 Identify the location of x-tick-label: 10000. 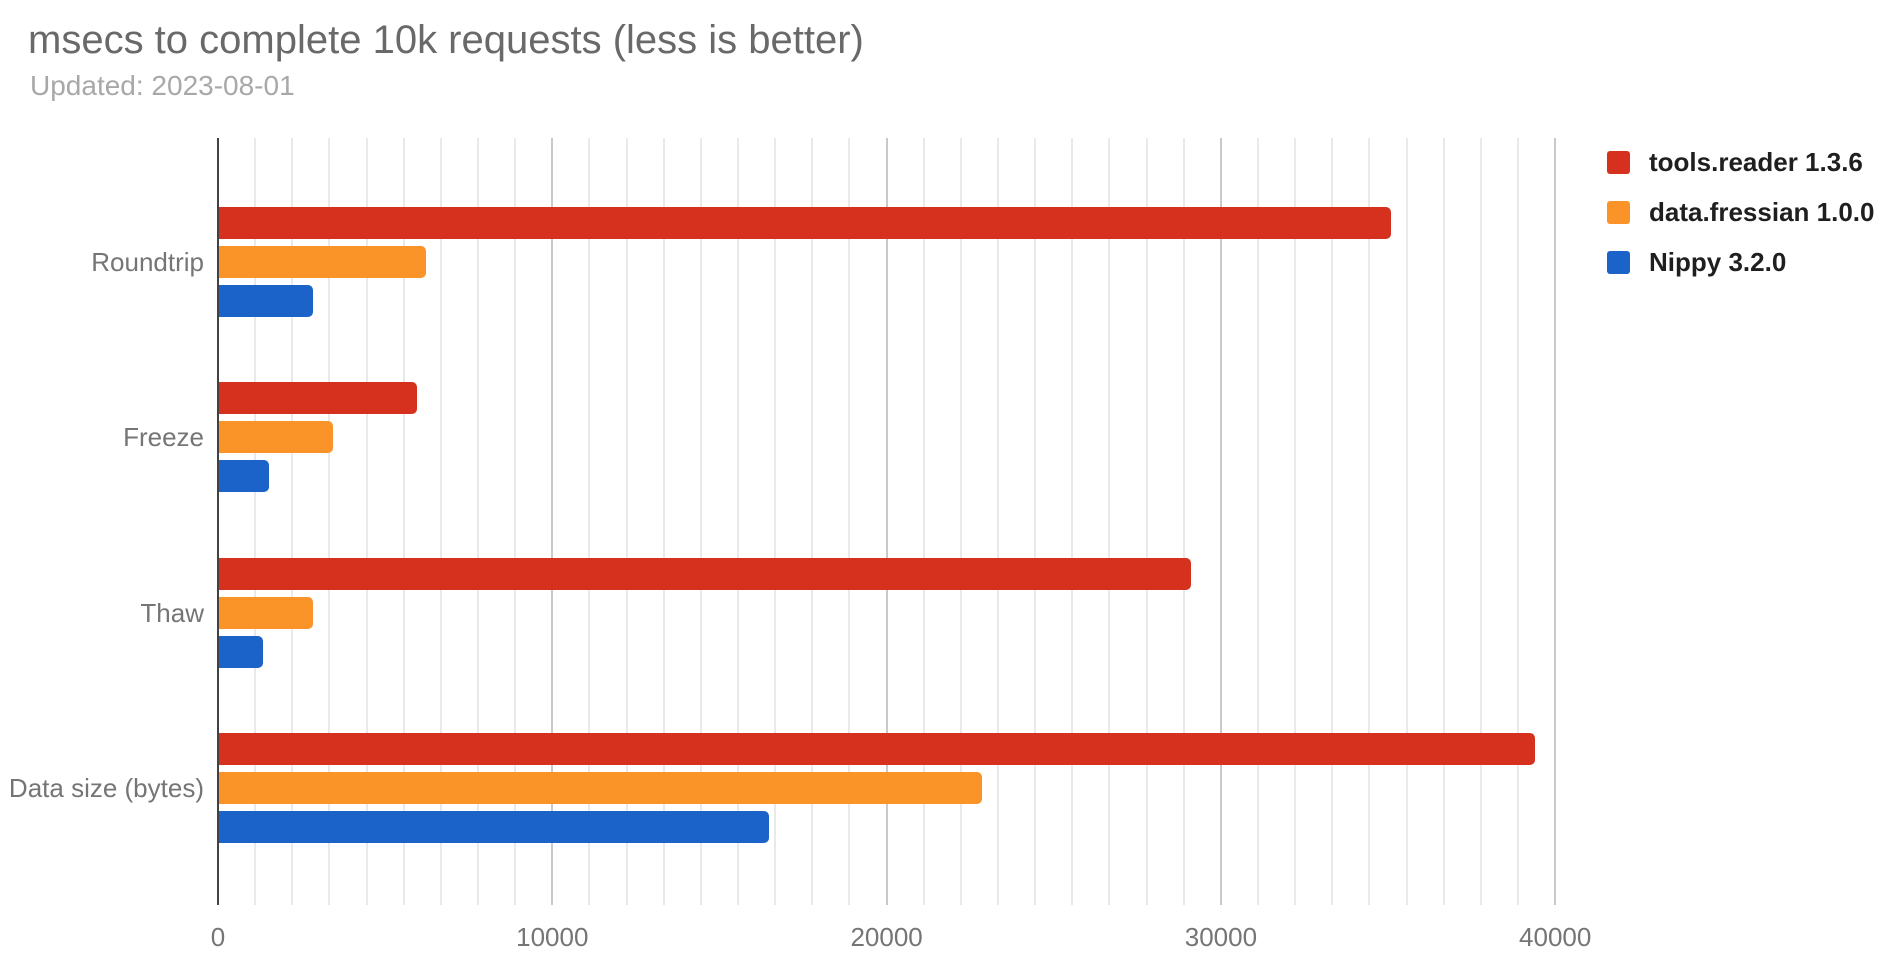
(552, 937).